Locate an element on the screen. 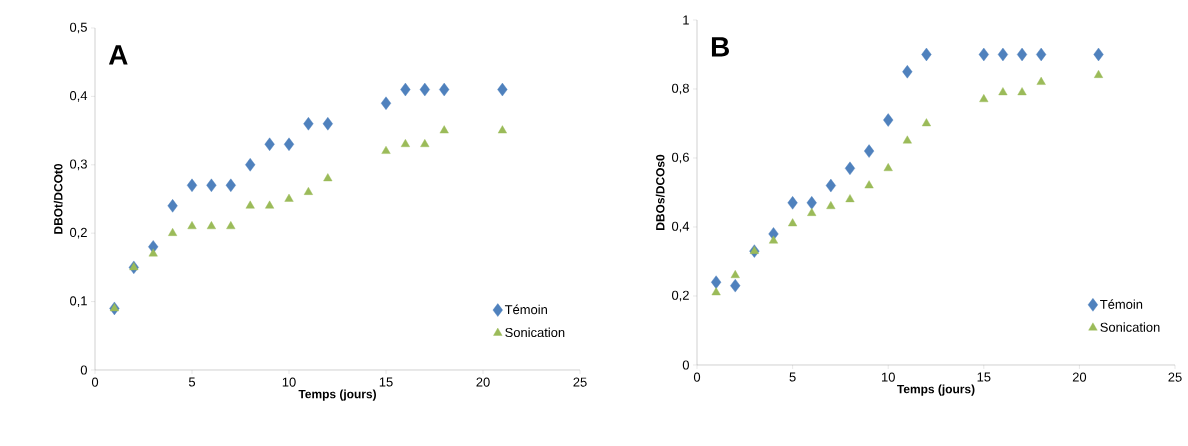 The image size is (1188, 446). annotation: A is located at coordinates (118, 55).